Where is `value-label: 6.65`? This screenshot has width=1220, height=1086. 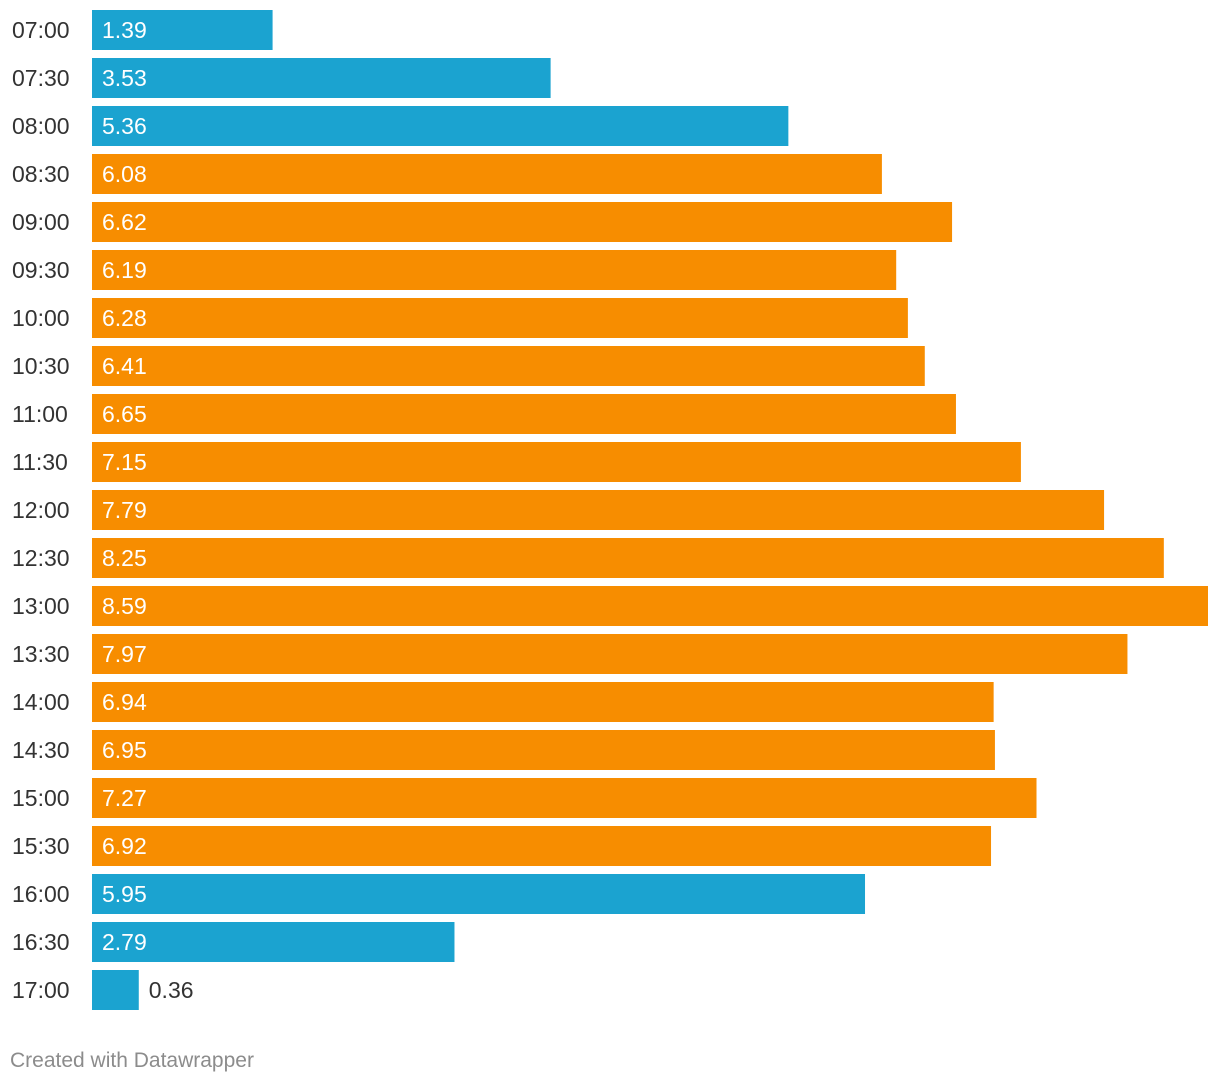 value-label: 6.65 is located at coordinates (124, 414).